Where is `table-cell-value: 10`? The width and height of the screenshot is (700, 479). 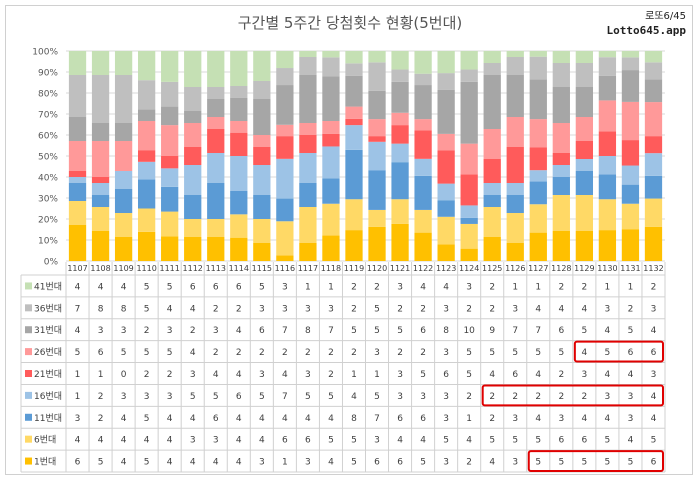 table-cell-value: 10 is located at coordinates (469, 331).